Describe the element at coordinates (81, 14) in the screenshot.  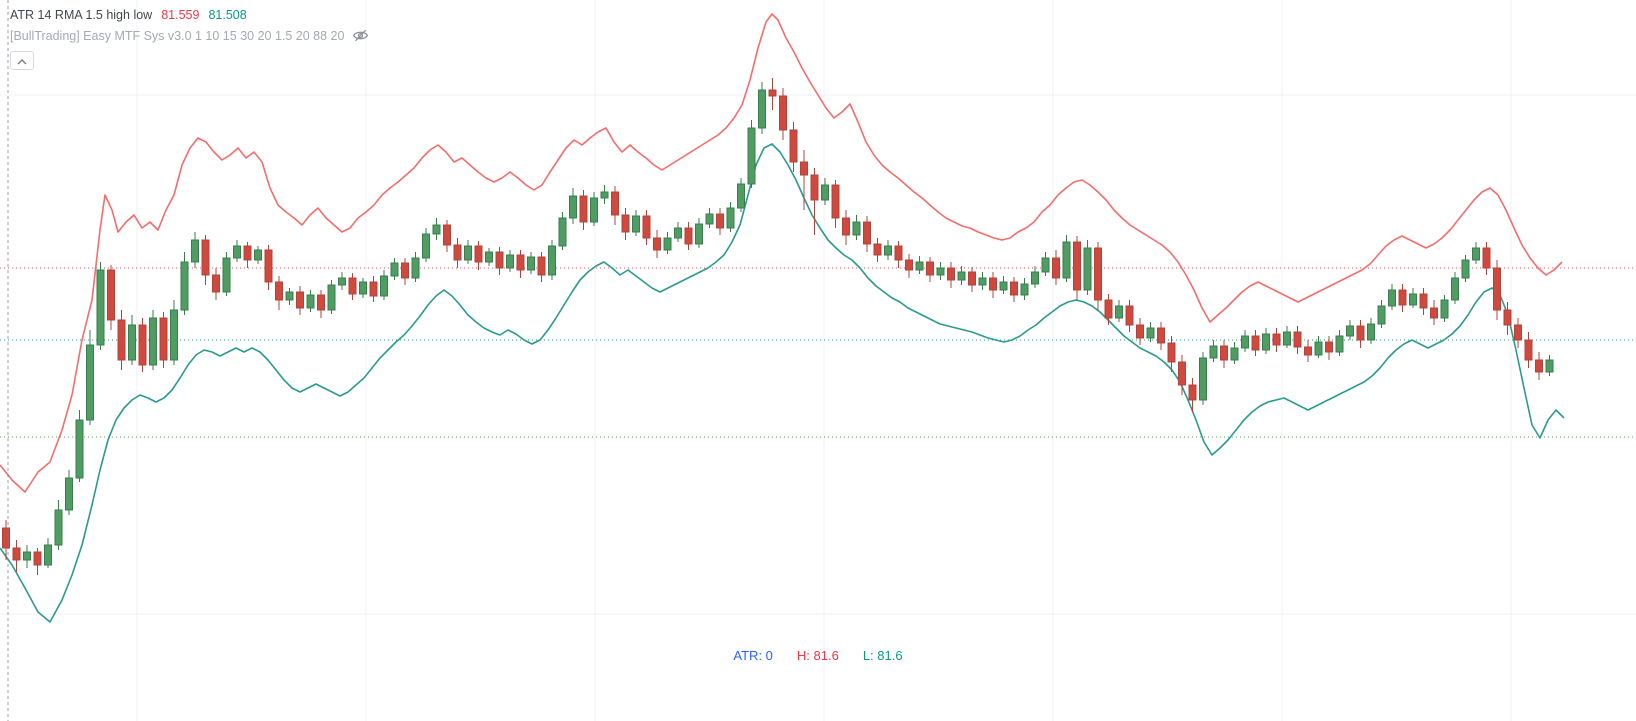
I see `indicator-atr-title: ATR 14 RMA 1.5 high low` at that location.